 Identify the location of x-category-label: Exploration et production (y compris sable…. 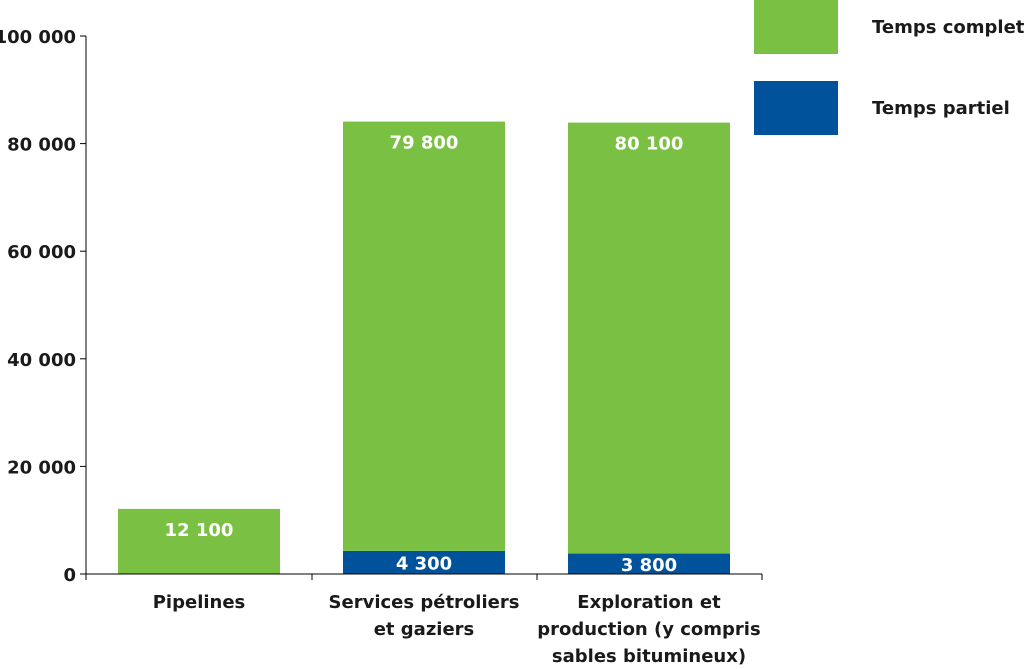
(648, 629).